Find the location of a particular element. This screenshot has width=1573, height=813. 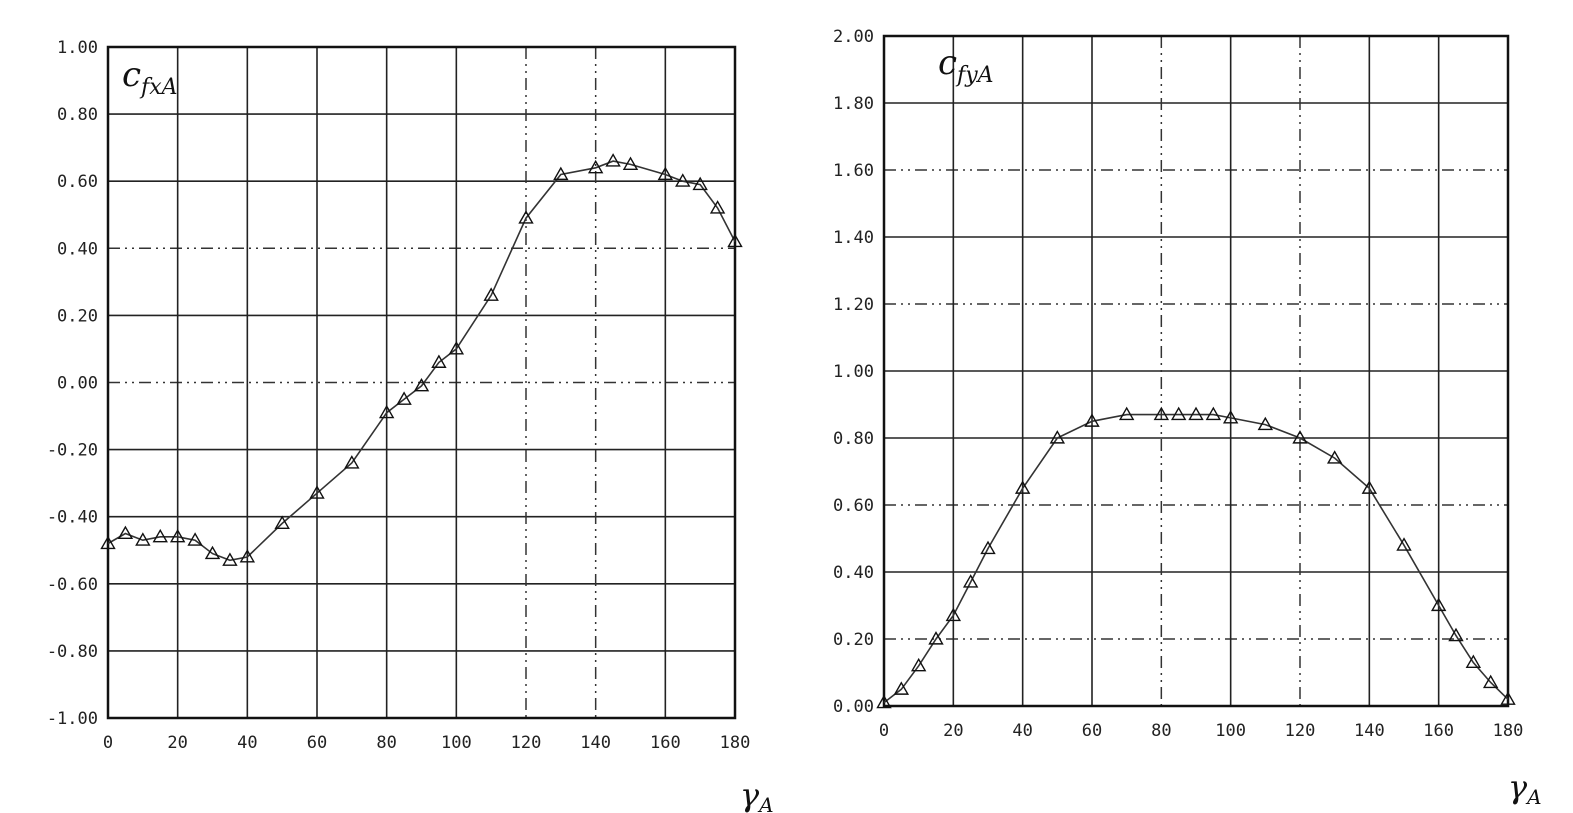

chart-cfxa-y-tick-label: 0.40 is located at coordinates (77, 249).